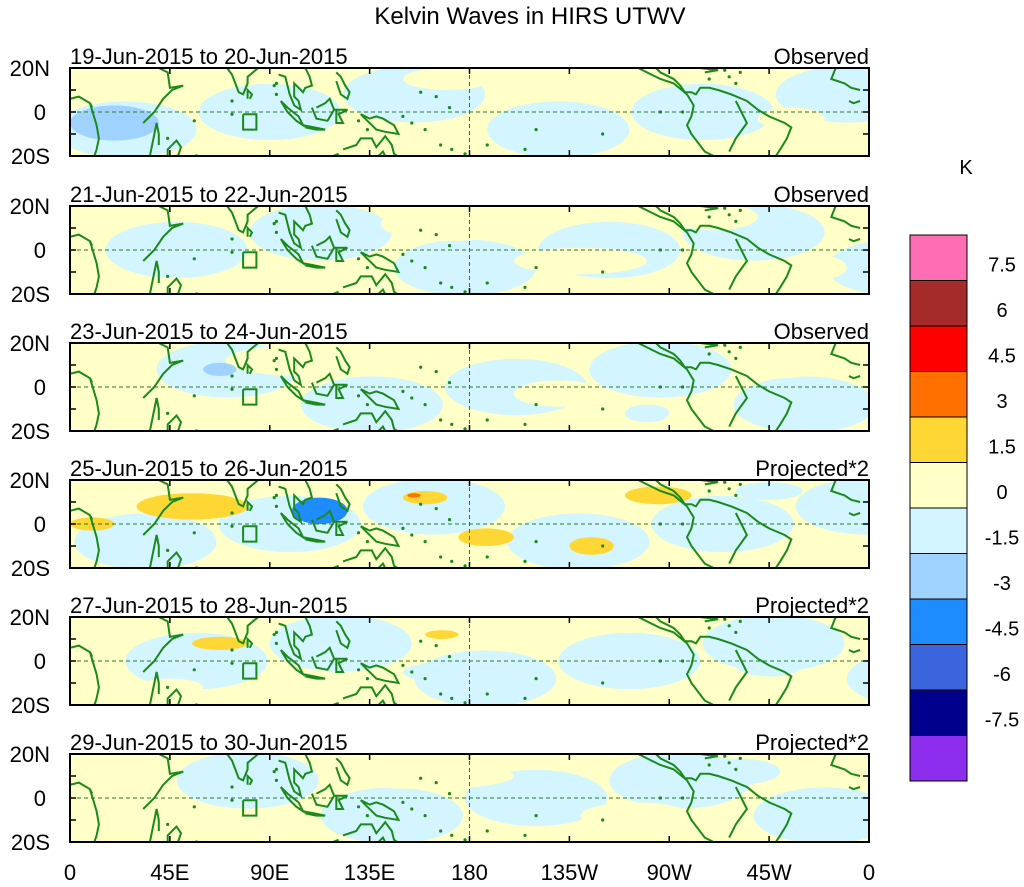 This screenshot has width=1024, height=887. What do you see at coordinates (30, 842) in the screenshot?
I see `latitude-label: 20S` at bounding box center [30, 842].